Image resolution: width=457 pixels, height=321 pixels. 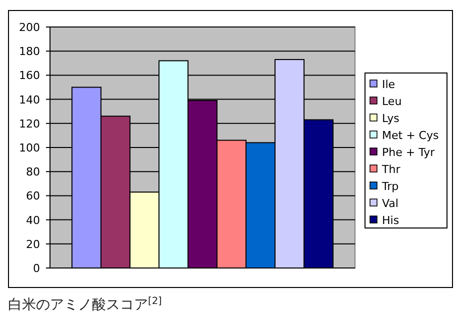 I want to click on y-tick-label: 60, so click(x=33, y=196).